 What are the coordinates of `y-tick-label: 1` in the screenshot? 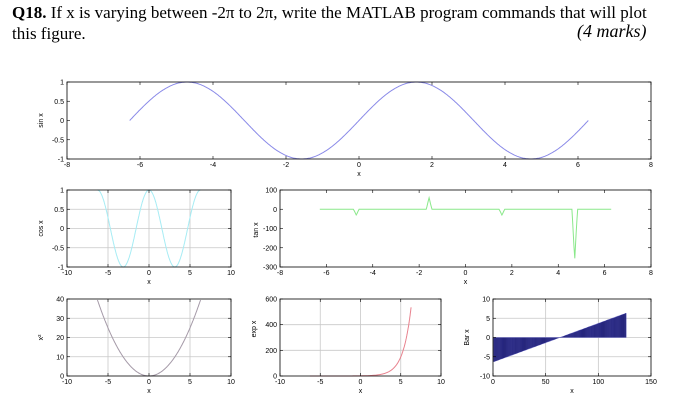 It's located at (62, 83).